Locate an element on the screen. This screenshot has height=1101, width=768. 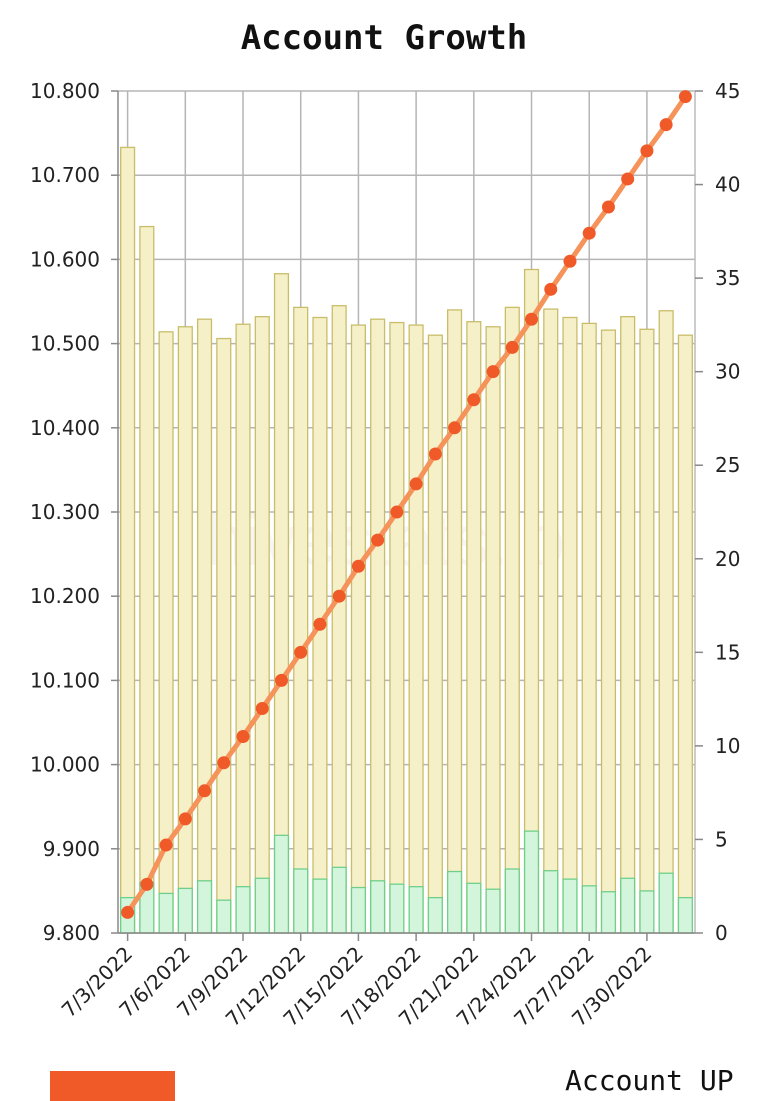
y-left-tick-label: 9.900 is located at coordinates (71, 849).